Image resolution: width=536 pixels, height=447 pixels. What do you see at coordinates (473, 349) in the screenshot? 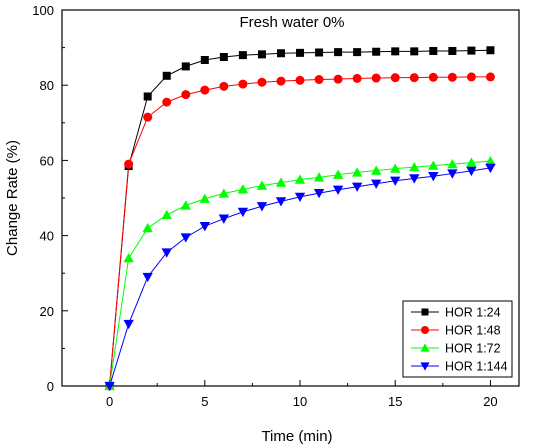
I see `legend-label: HOR 1:72` at bounding box center [473, 349].